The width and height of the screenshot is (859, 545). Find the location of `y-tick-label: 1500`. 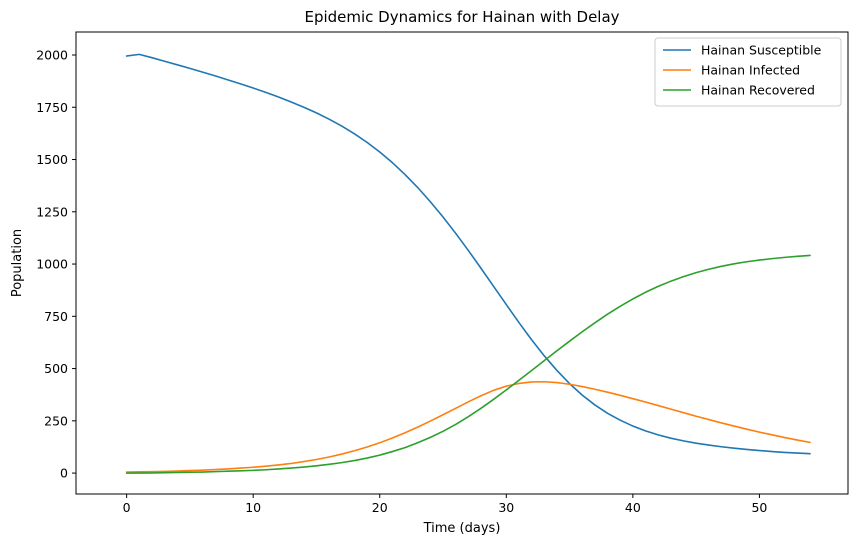

y-tick-label: 1500 is located at coordinates (52, 159).